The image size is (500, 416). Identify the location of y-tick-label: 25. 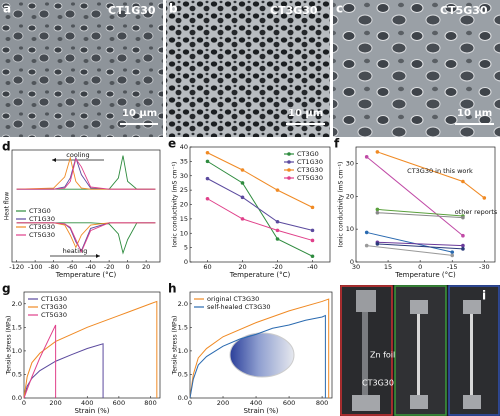
(184, 190).